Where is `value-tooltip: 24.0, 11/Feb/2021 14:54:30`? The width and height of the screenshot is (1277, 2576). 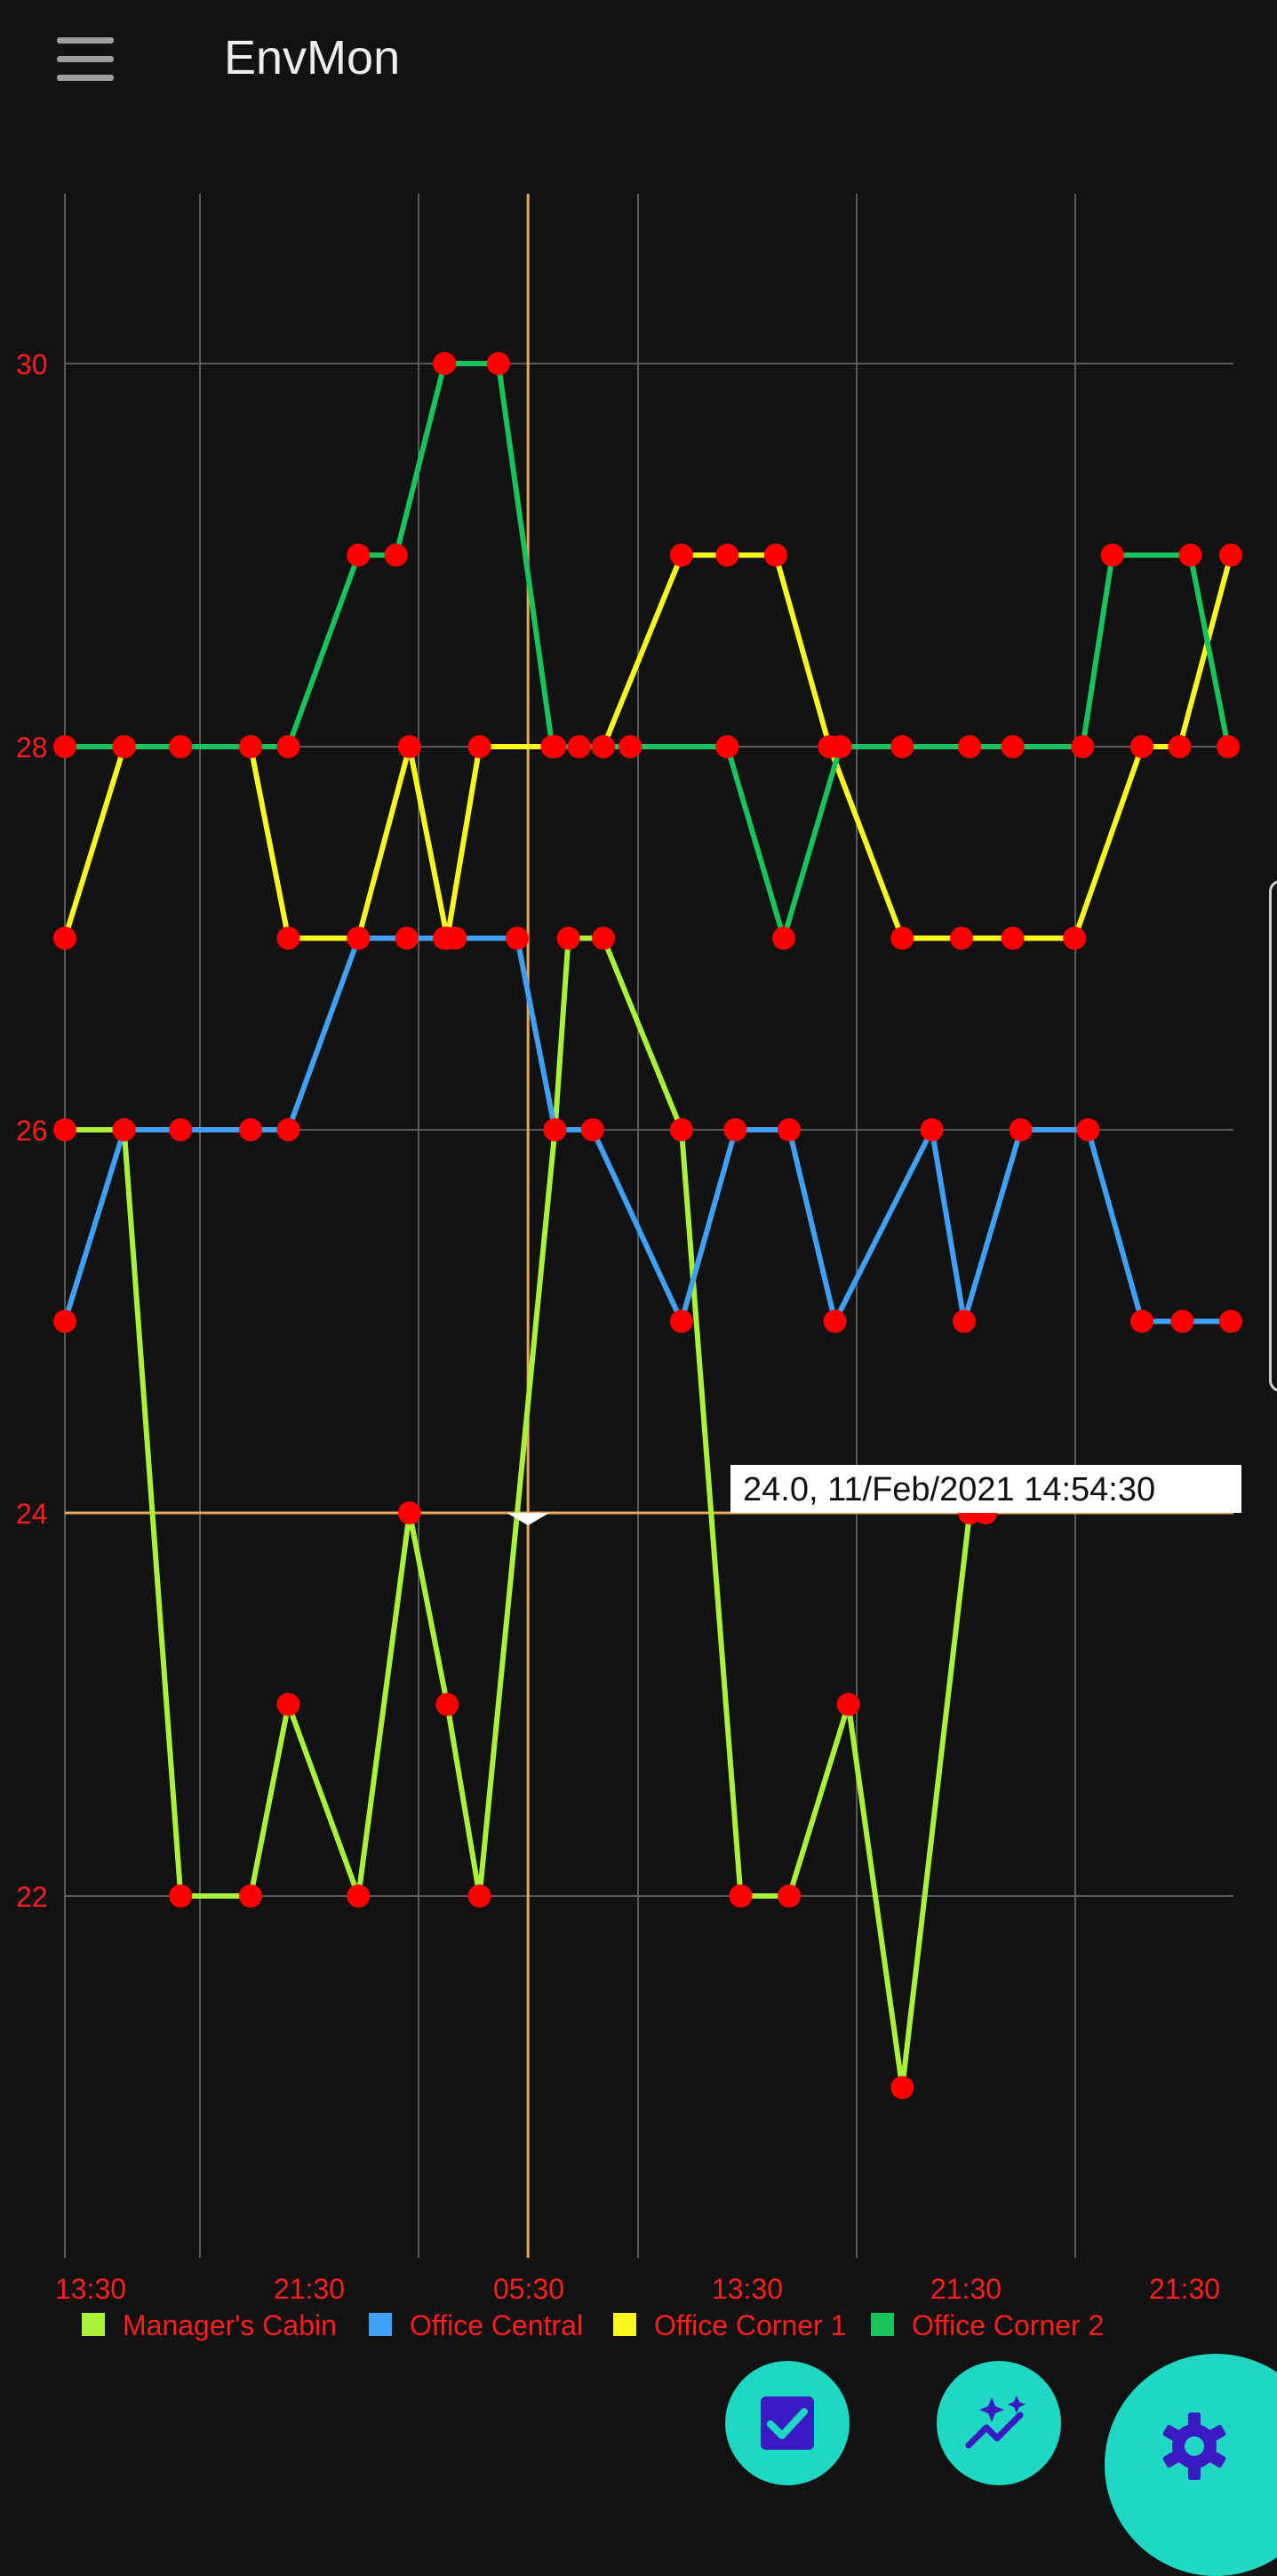
value-tooltip: 24.0, 11/Feb/2021 14:54:30 is located at coordinates (874, 1495).